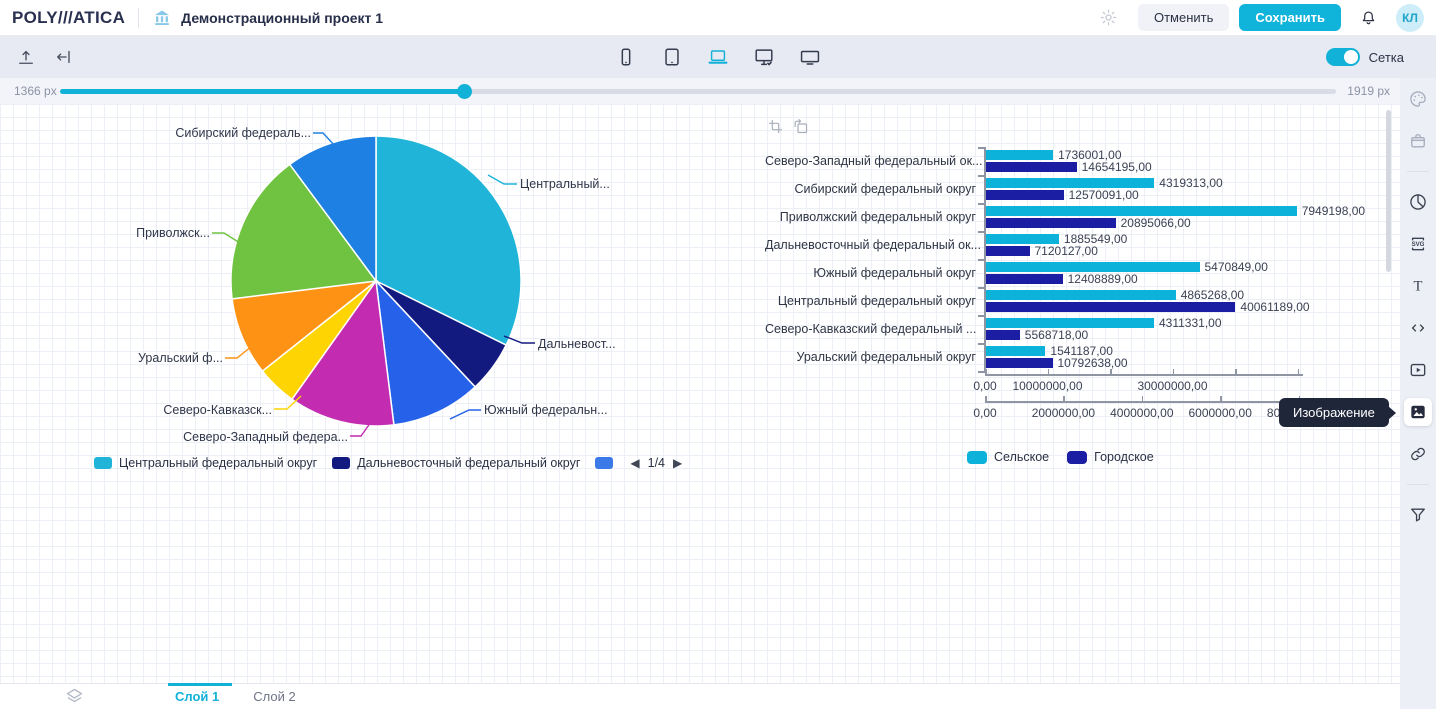 This screenshot has height=709, width=1436. What do you see at coordinates (1418, 99) in the screenshot?
I see `palette-icon` at bounding box center [1418, 99].